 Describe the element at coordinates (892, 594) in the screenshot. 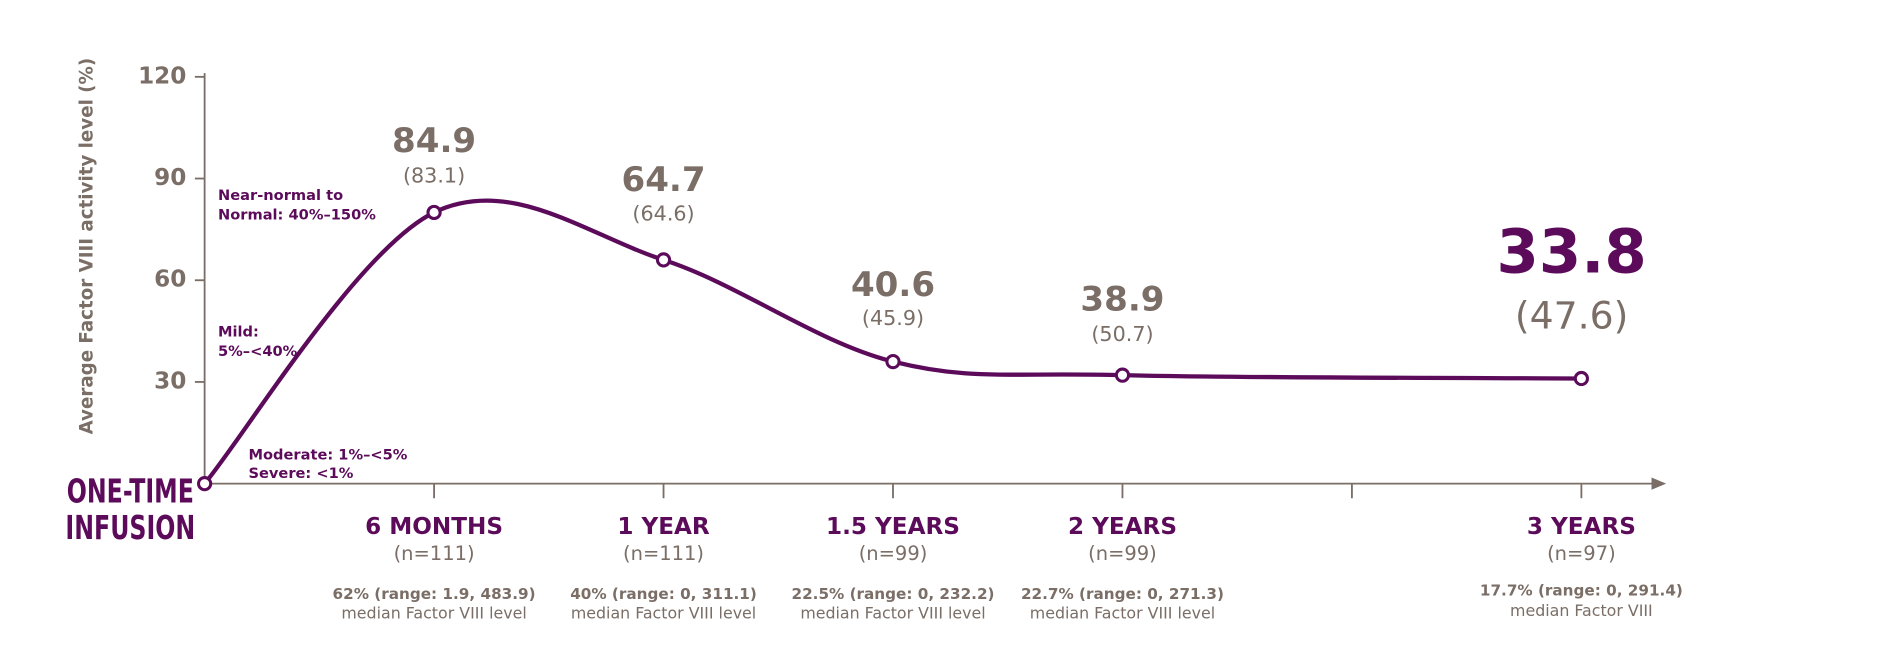

I see `median-range: 22.5% (range: 0, 232.2)` at that location.